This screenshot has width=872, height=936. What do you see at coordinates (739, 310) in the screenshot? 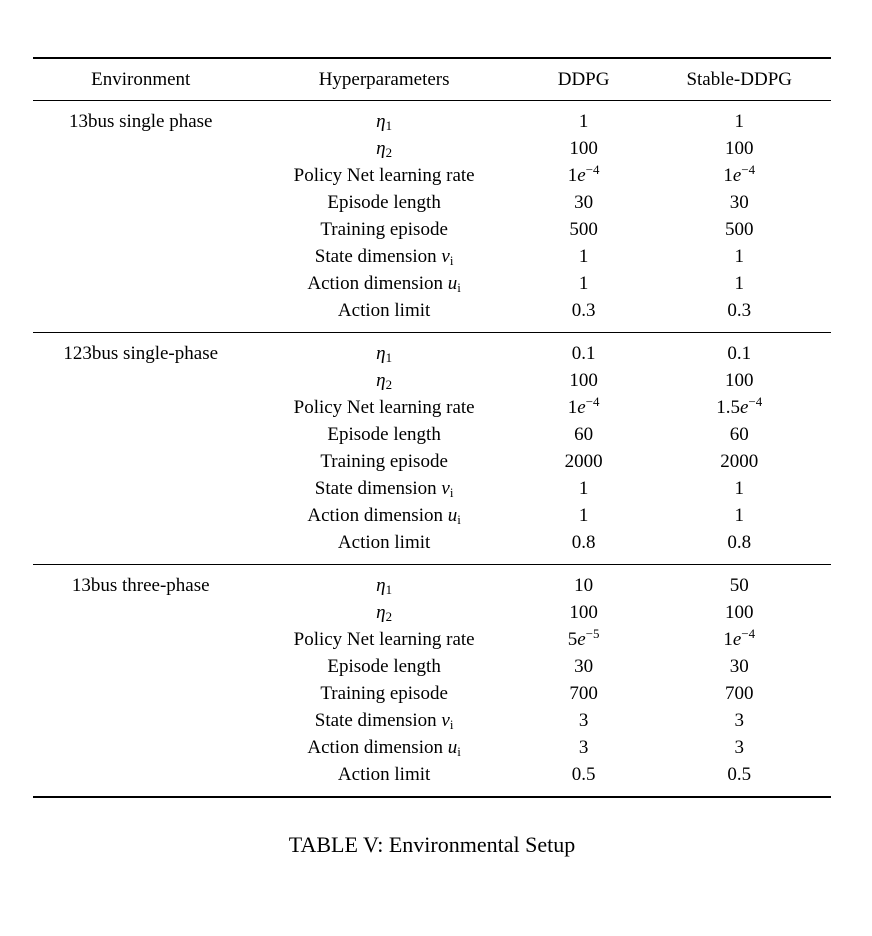
I see `stable-ddpg-value-cell: 0.3` at bounding box center [739, 310].